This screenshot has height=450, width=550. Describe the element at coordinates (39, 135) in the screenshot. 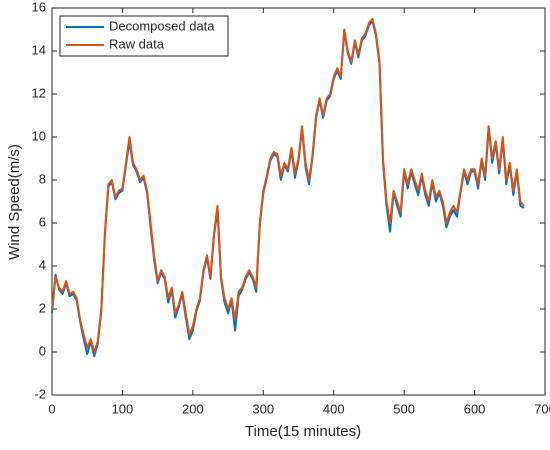

I see `y-tick-label: 10` at that location.